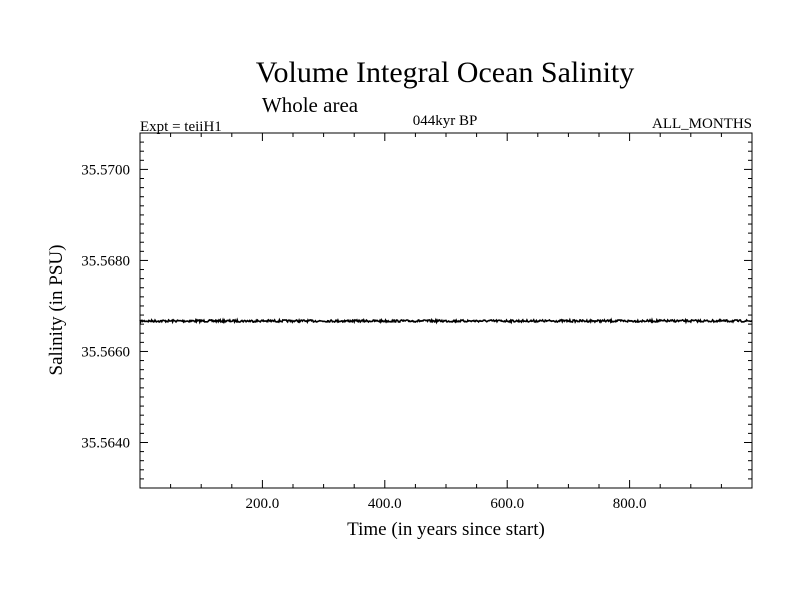 This screenshot has width=800, height=600. I want to click on series-line, so click(446, 321).